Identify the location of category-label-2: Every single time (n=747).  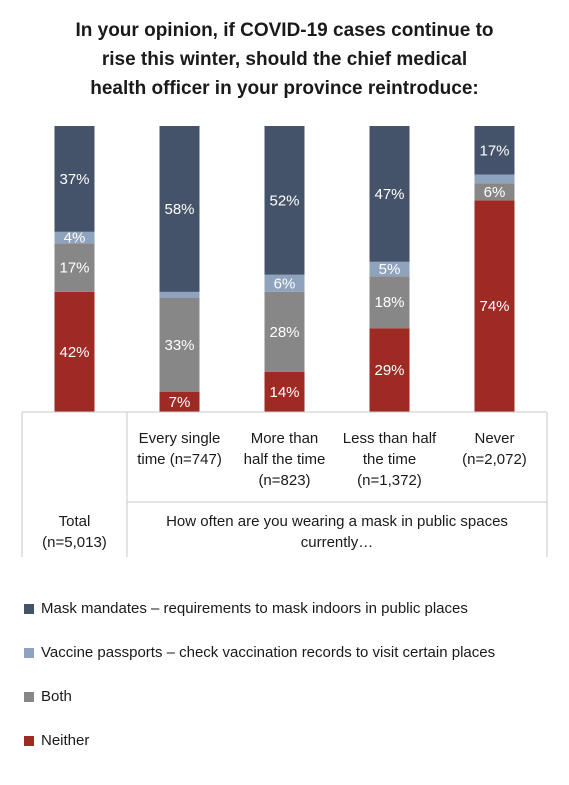
(179, 449).